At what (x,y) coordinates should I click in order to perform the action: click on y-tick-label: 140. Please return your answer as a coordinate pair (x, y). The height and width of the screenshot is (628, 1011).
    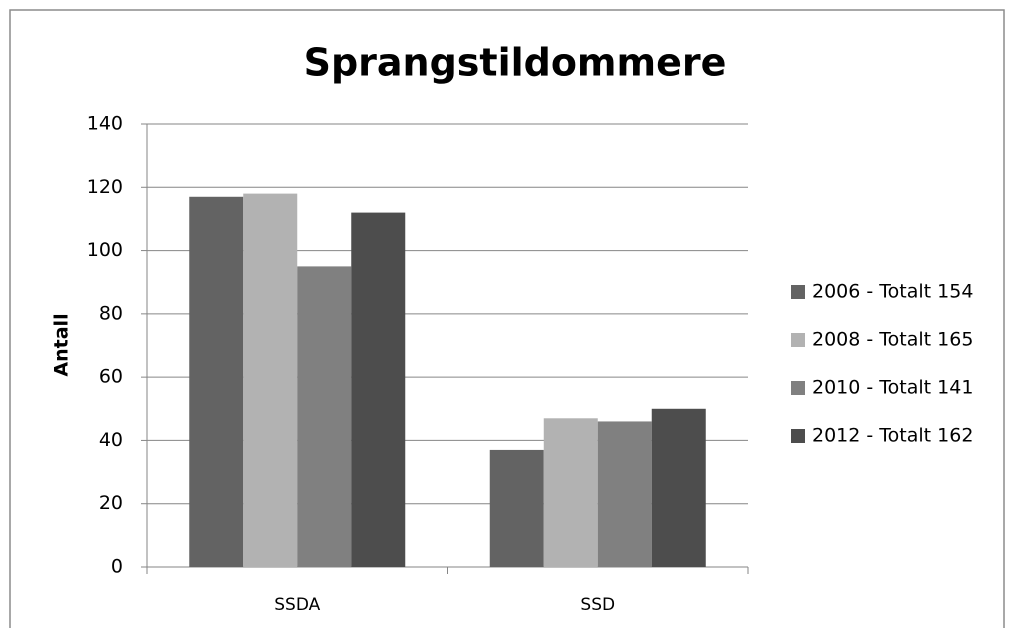
    Looking at the image, I should click on (105, 124).